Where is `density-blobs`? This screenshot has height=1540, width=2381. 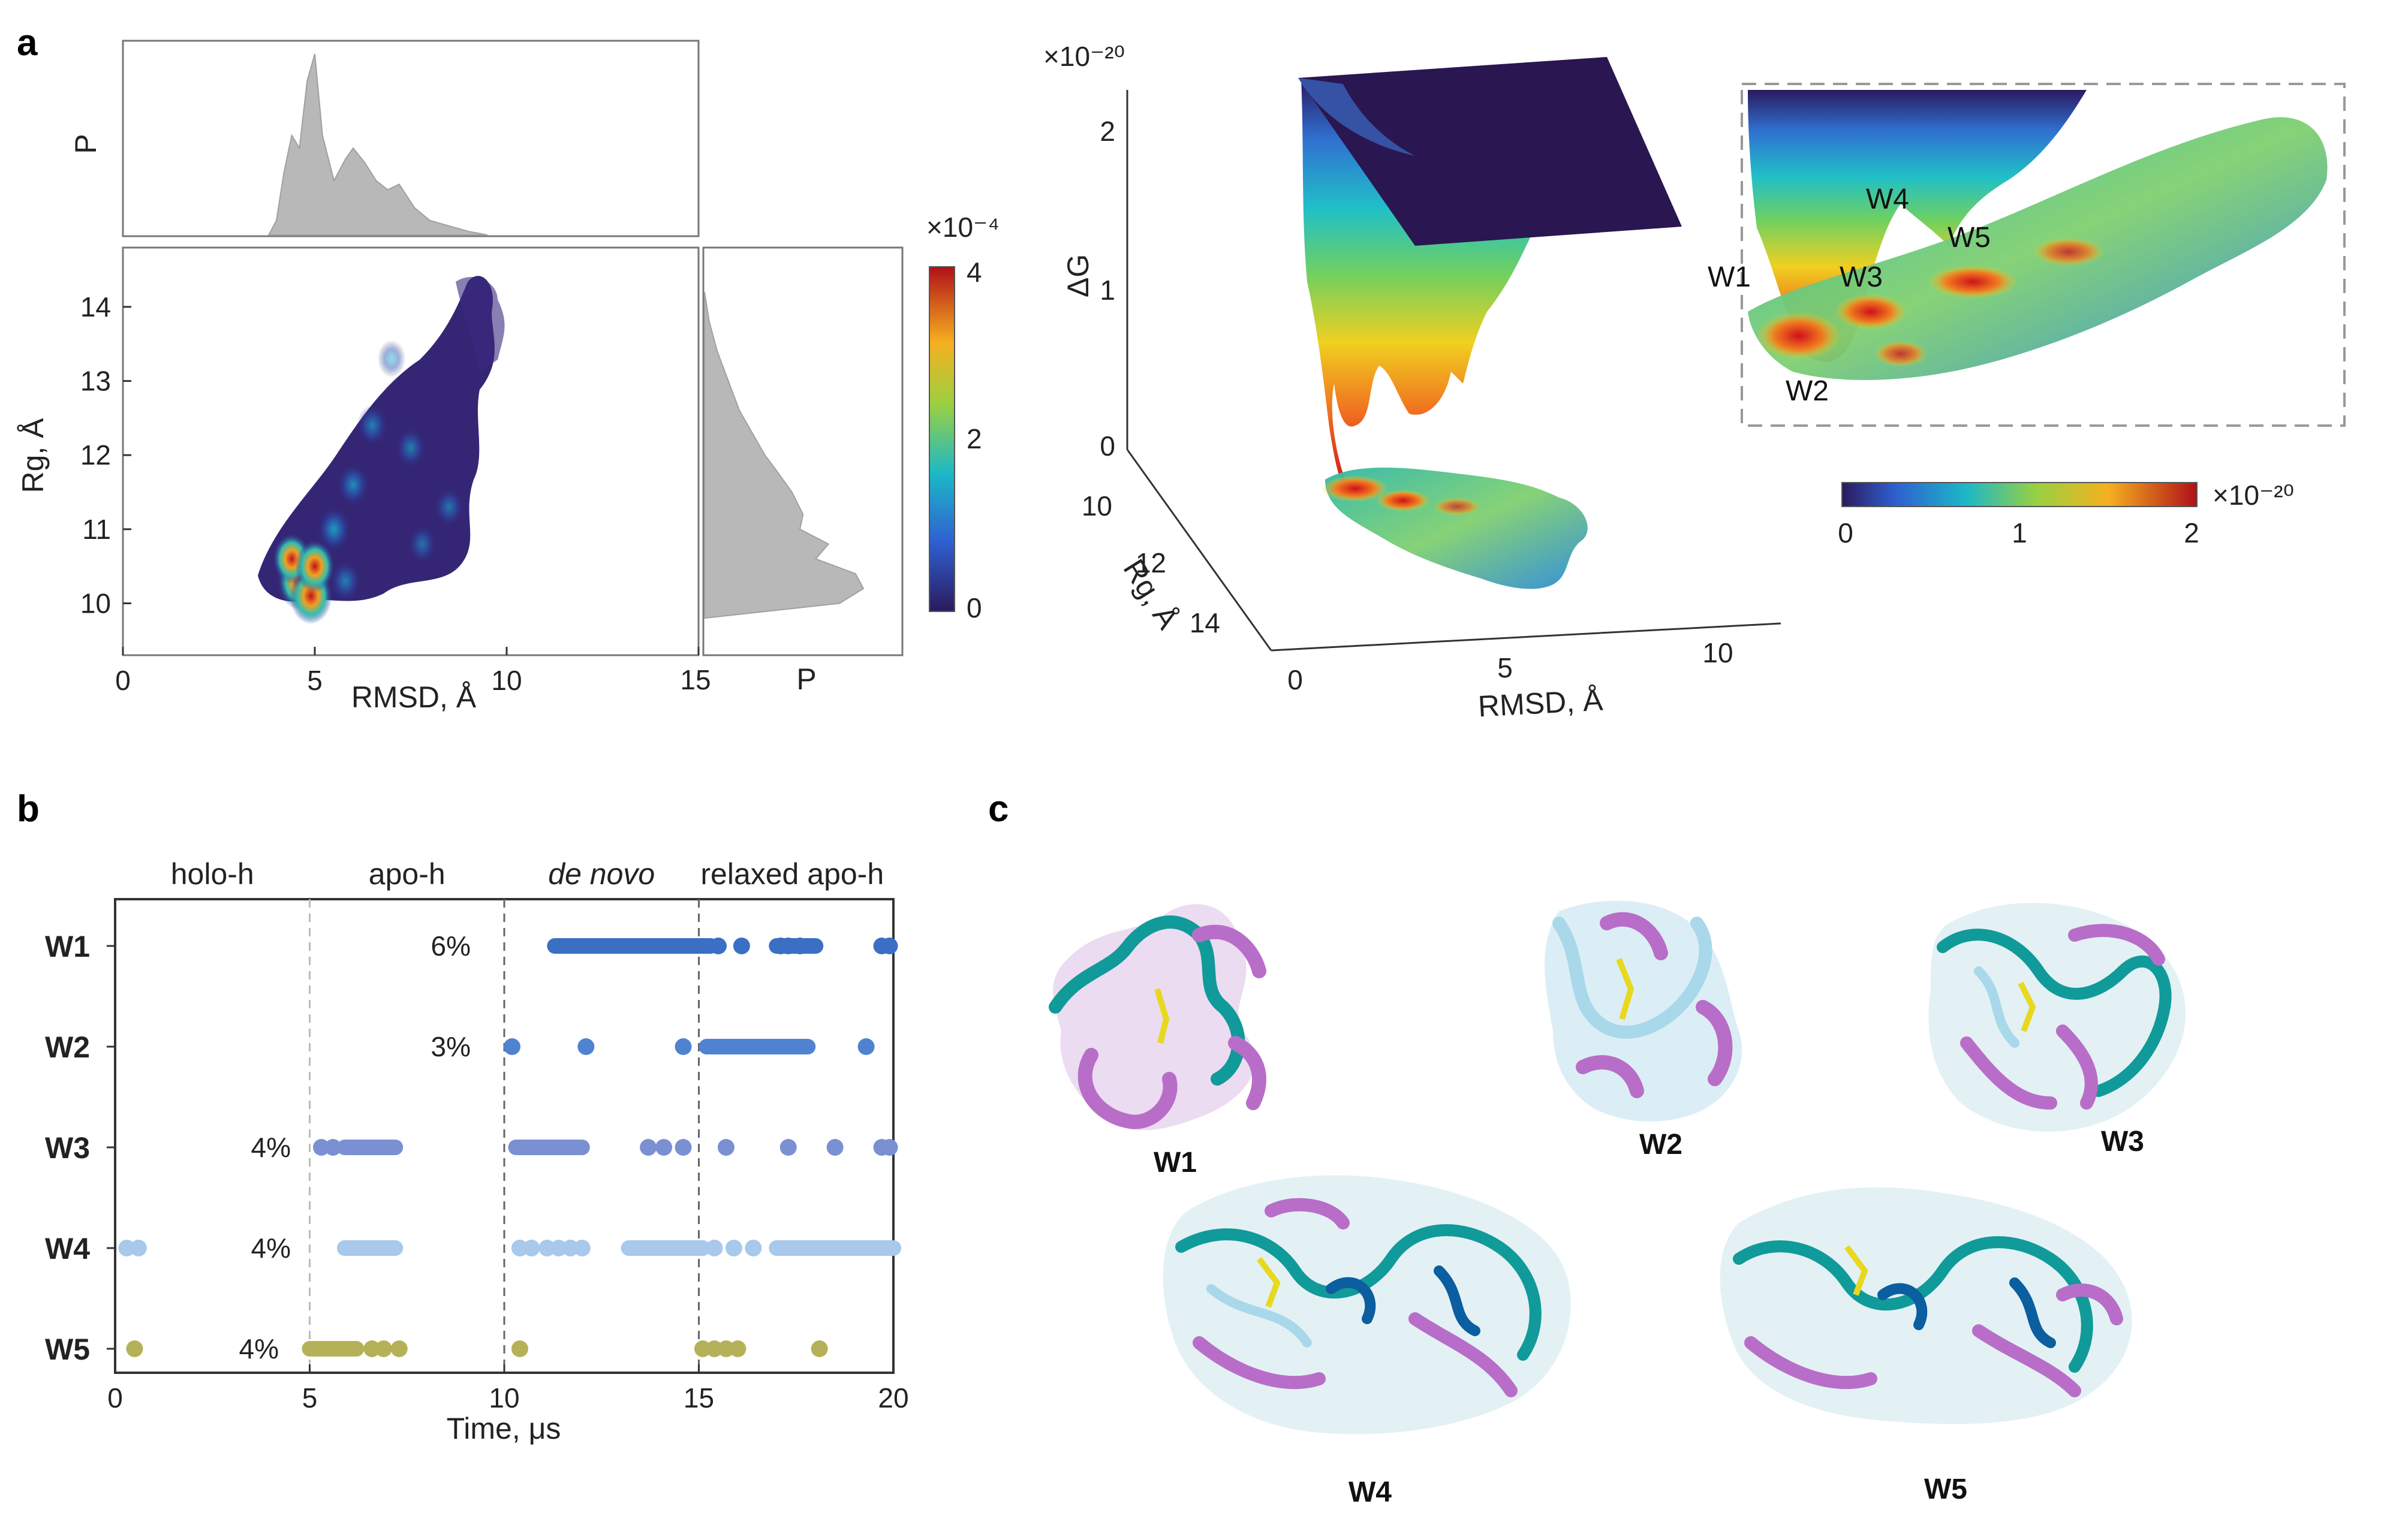
density-blobs is located at coordinates (368, 482).